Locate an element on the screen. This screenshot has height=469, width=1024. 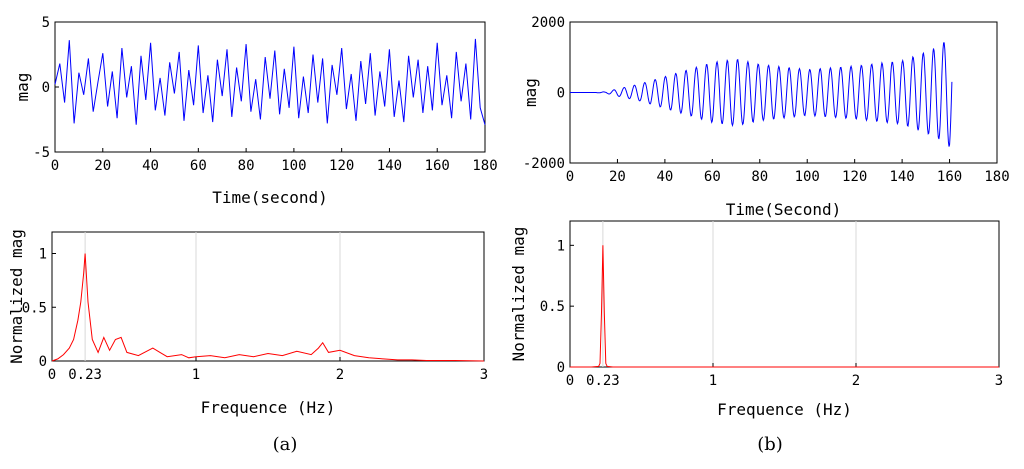
b-bottom-xtick-label: 1 is located at coordinates (713, 381).